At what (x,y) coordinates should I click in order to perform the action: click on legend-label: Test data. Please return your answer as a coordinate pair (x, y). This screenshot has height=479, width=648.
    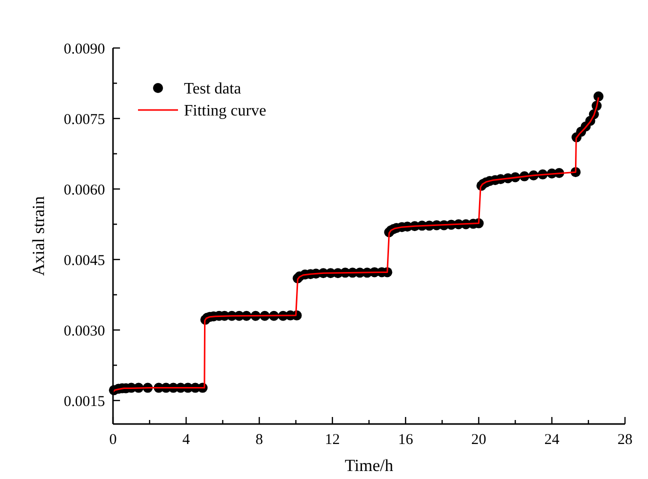
    Looking at the image, I should click on (213, 89).